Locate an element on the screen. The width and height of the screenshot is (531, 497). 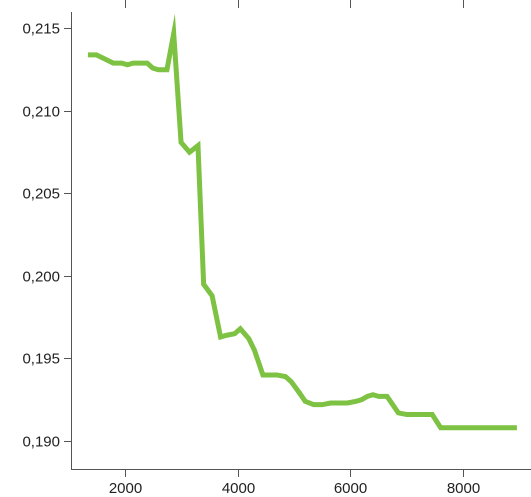
y-tick-label: 0,200 is located at coordinates (41, 277).